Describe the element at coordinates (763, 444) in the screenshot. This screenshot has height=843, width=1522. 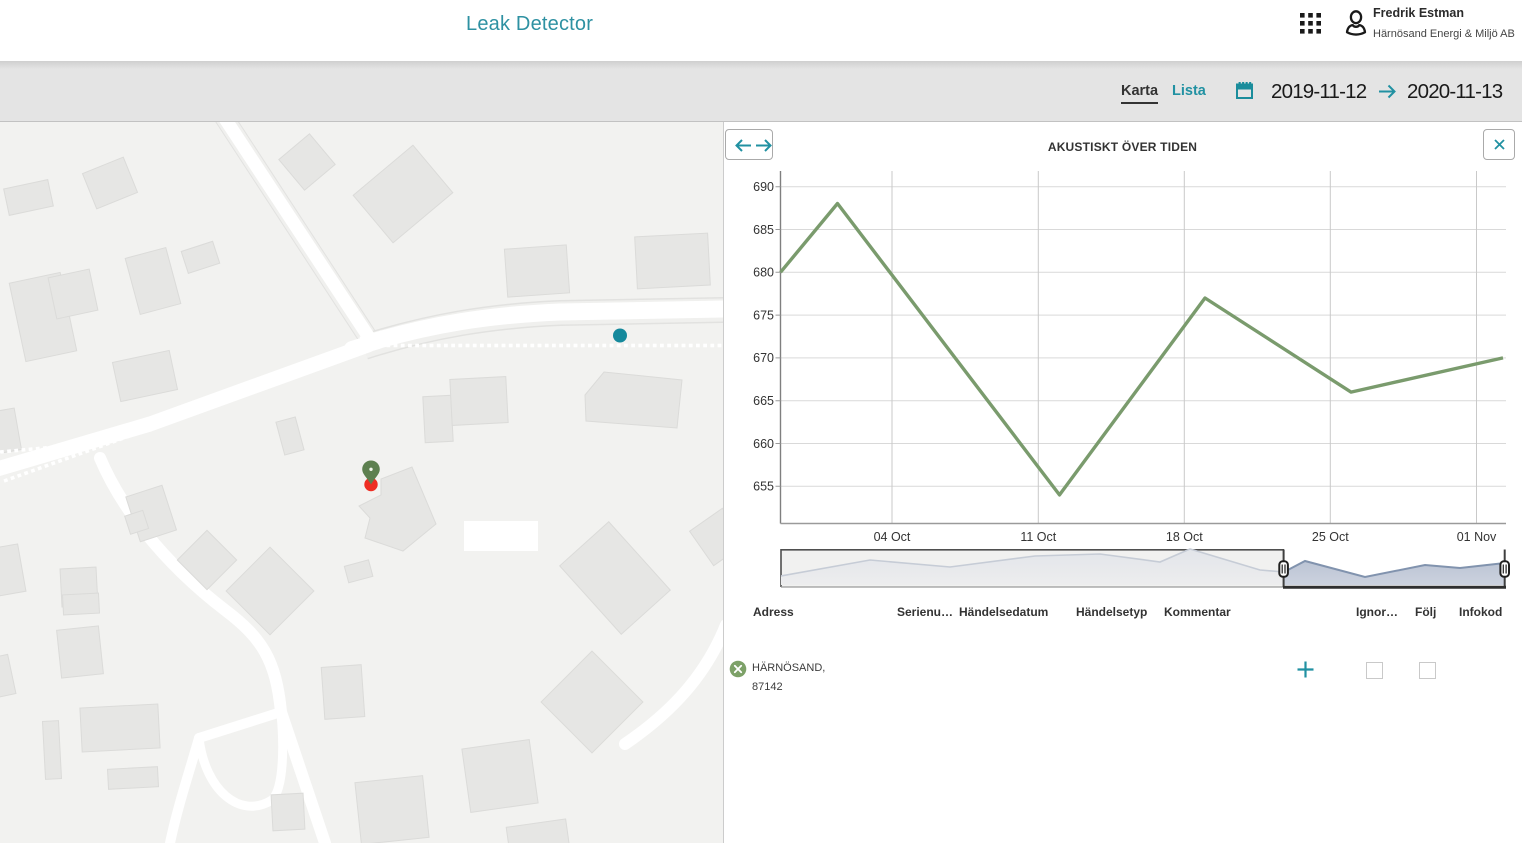
I see `svg-text: 660` at that location.